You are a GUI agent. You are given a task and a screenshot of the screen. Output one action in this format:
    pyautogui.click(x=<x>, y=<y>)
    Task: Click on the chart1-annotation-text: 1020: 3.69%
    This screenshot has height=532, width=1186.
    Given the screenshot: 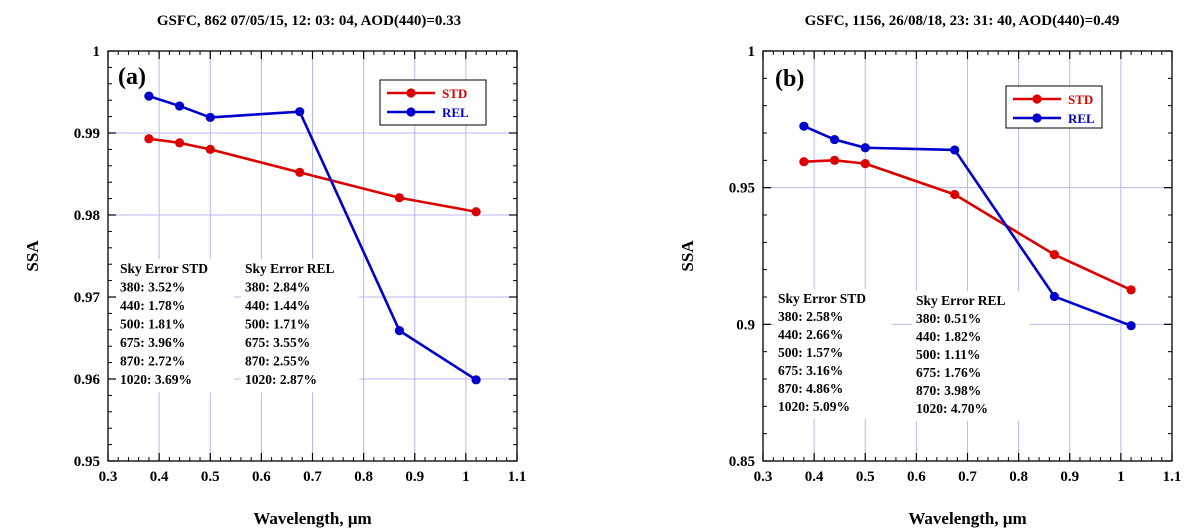 What is the action you would take?
    pyautogui.click(x=156, y=379)
    